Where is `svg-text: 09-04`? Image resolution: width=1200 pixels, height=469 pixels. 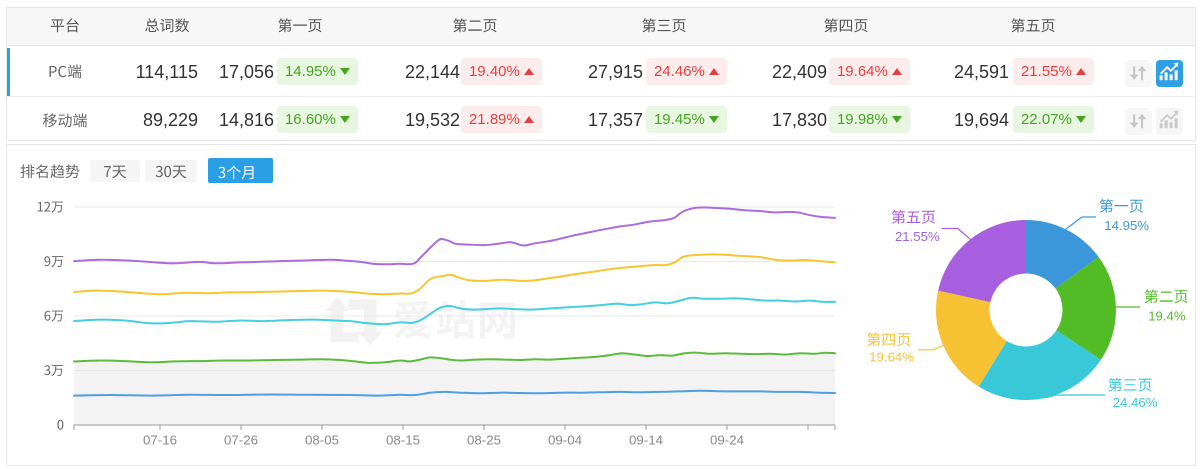
svg-text: 09-04 is located at coordinates (565, 440).